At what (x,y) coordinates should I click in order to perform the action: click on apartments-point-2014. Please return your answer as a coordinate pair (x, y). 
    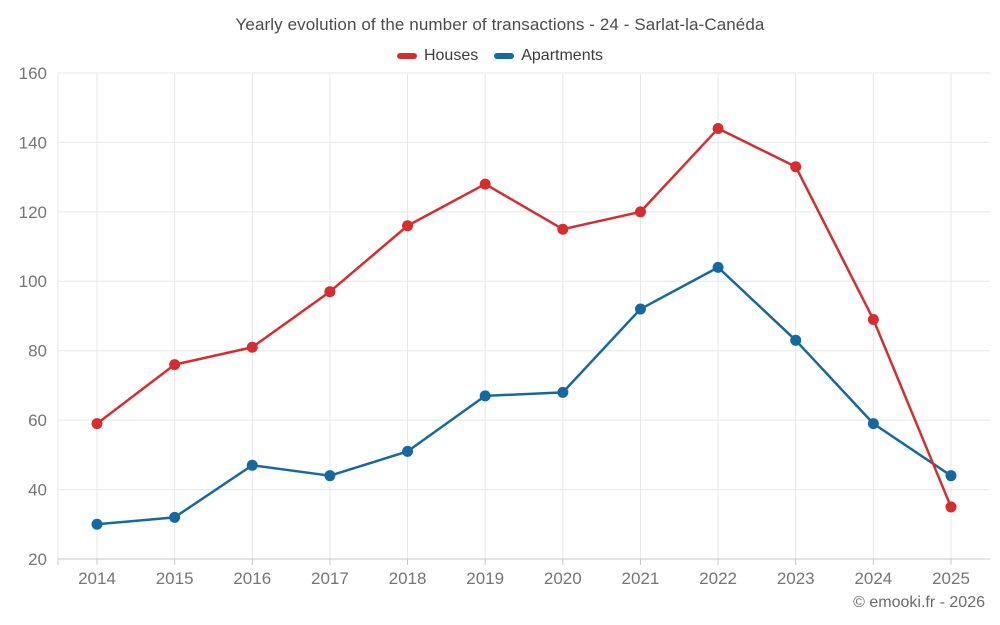
    Looking at the image, I should click on (97, 524).